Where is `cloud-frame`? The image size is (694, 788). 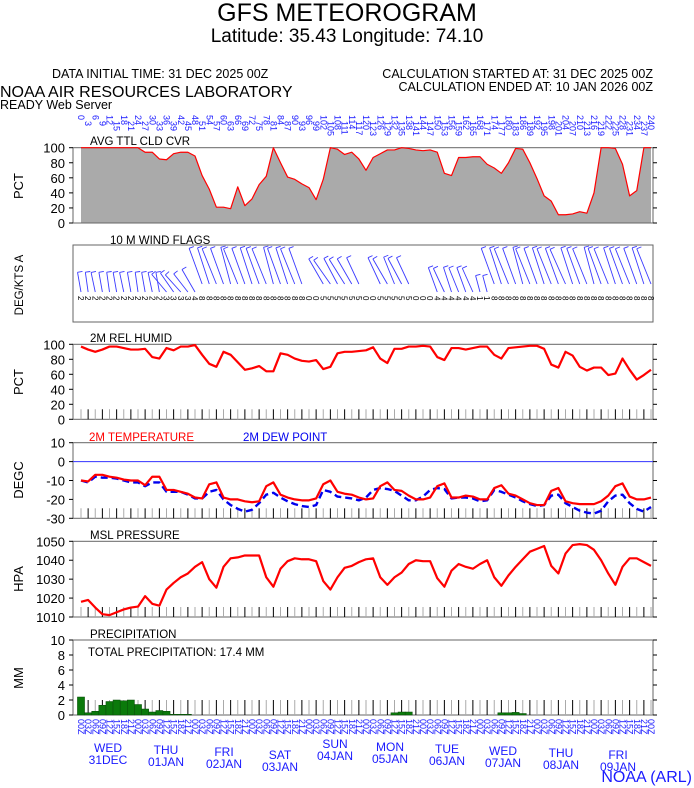 cloud-frame is located at coordinates (363, 185).